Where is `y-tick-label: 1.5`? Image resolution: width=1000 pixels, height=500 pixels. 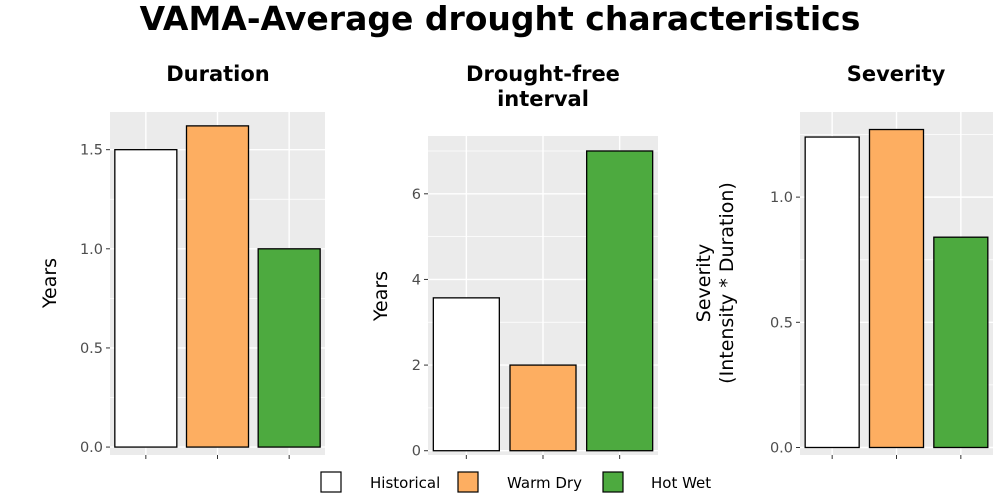 y-tick-label: 1.5 is located at coordinates (91, 151).